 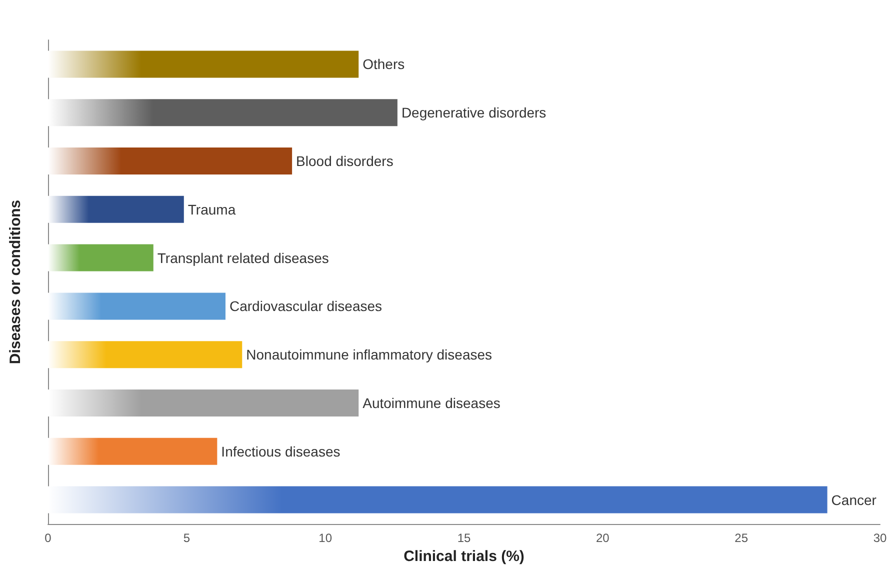 What do you see at coordinates (212, 209) in the screenshot?
I see `y-tick-label: Trauma` at bounding box center [212, 209].